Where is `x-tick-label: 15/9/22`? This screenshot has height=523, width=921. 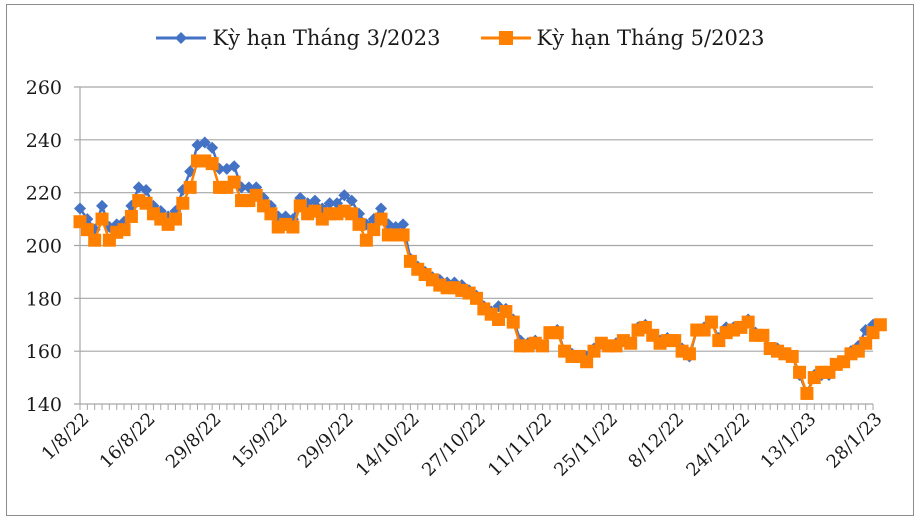 x-tick-label: 15/9/22 is located at coordinates (260, 441).